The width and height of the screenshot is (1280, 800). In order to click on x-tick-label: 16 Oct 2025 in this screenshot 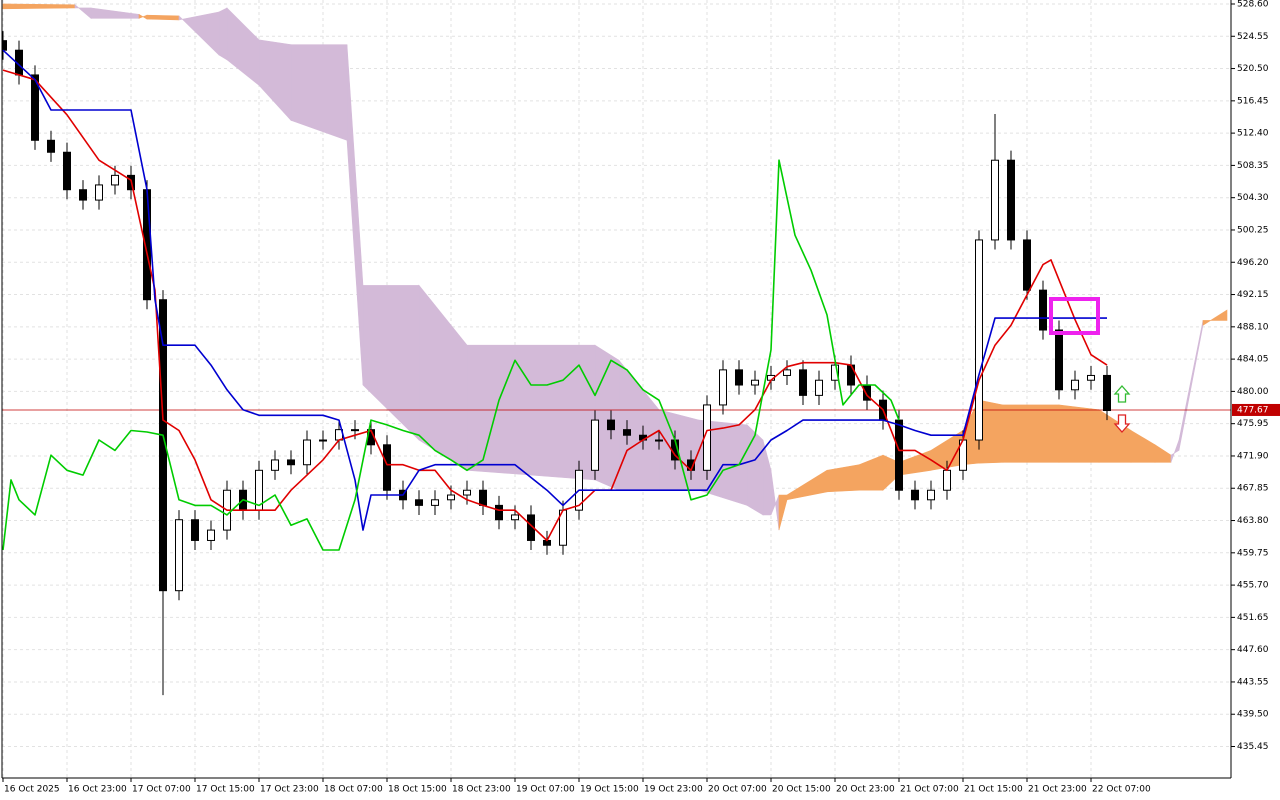, I will do `click(32, 790)`.